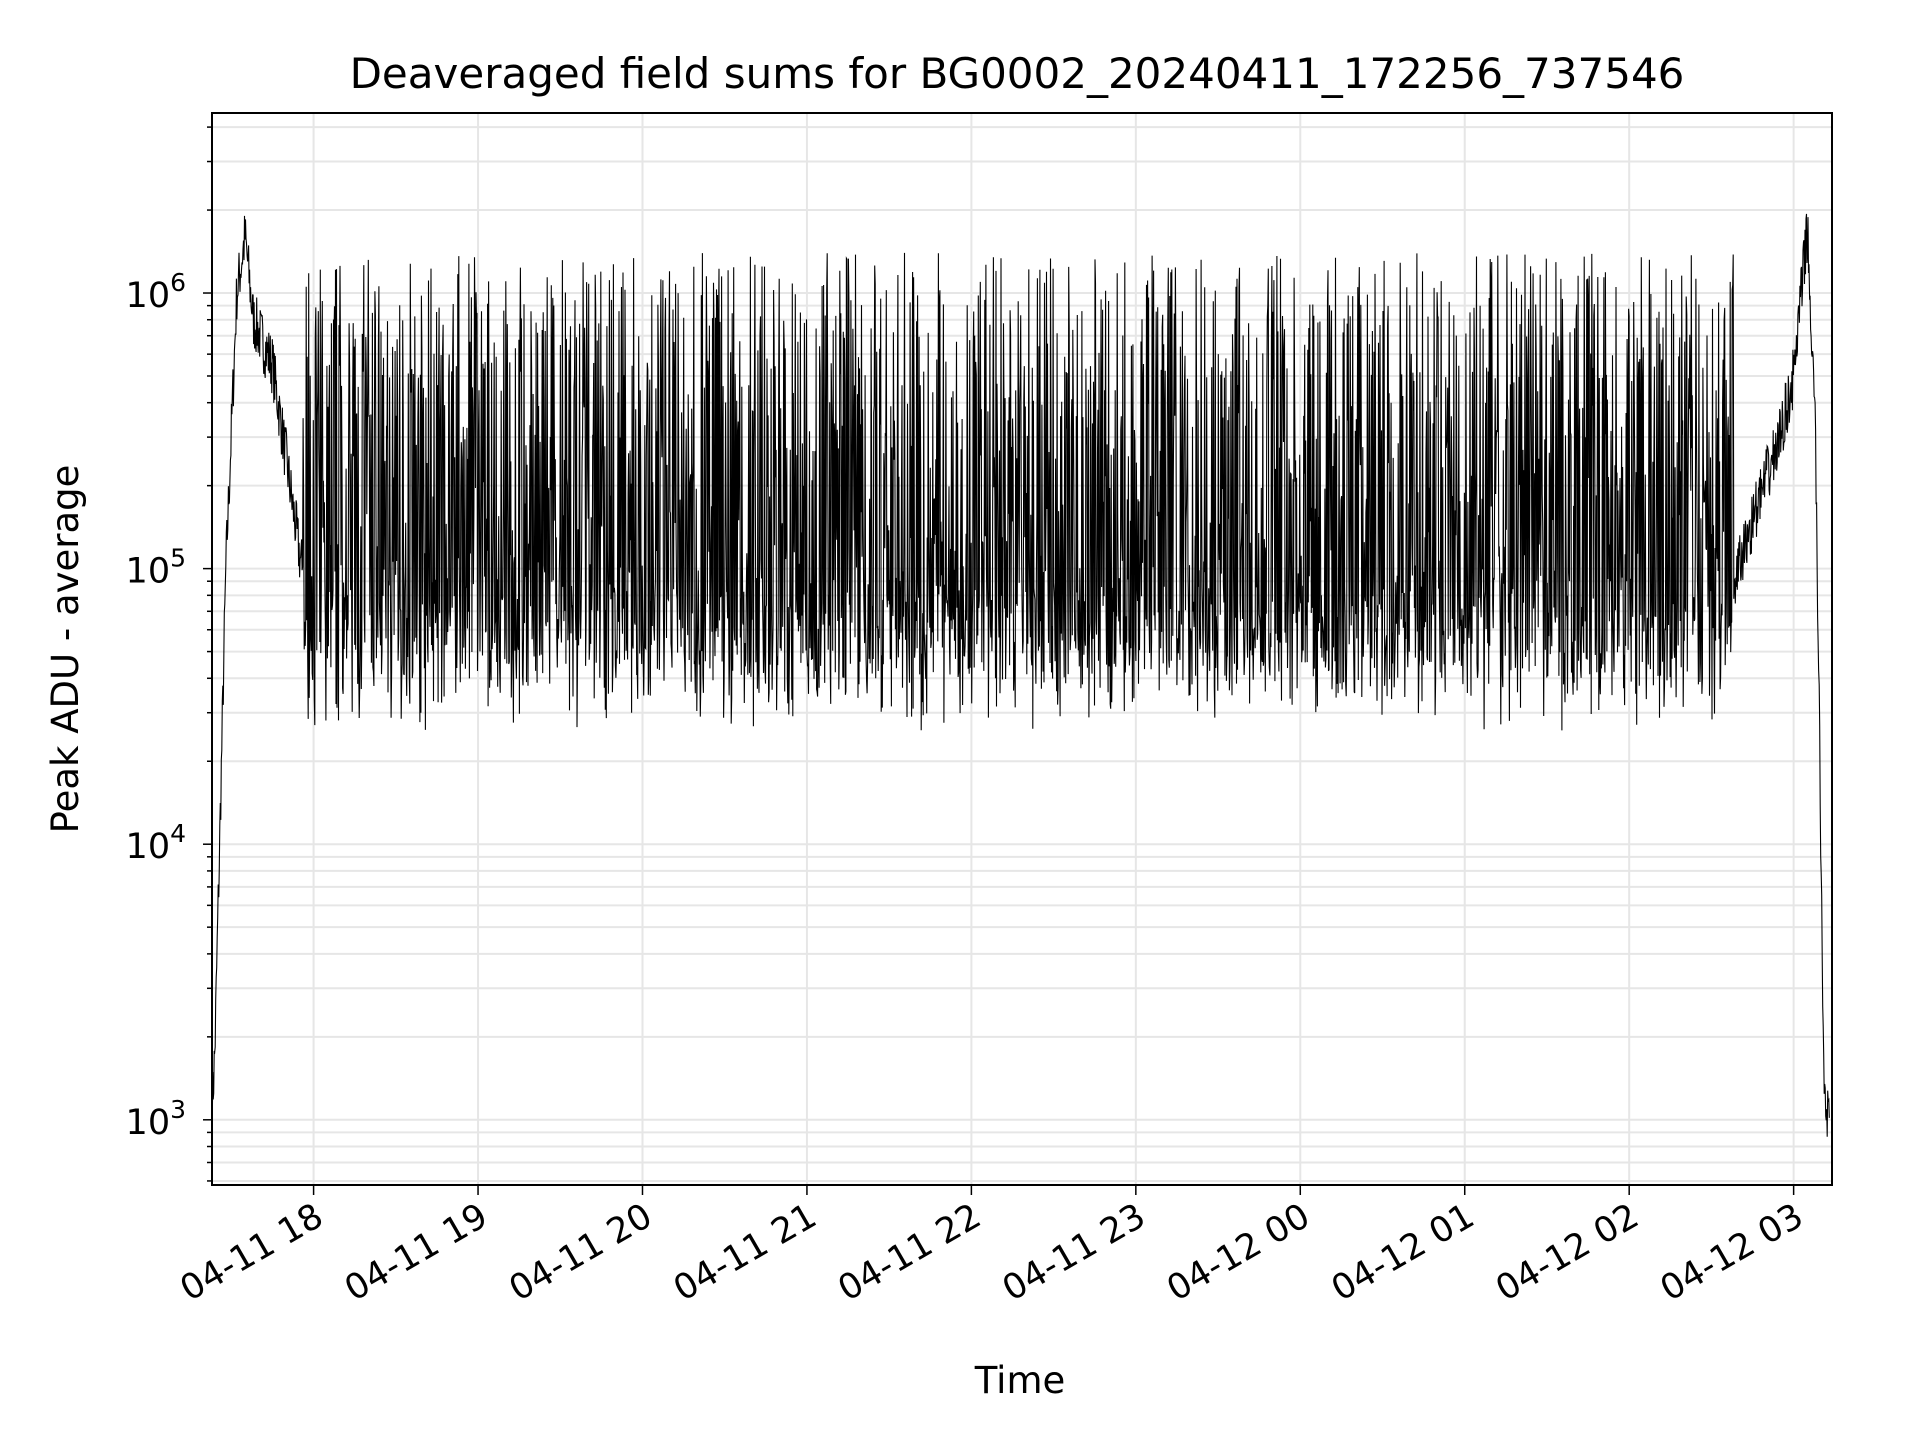 This screenshot has width=1920, height=1440. Describe the element at coordinates (65, 649) in the screenshot. I see `y-axis-label: Peak ADU - average` at that location.